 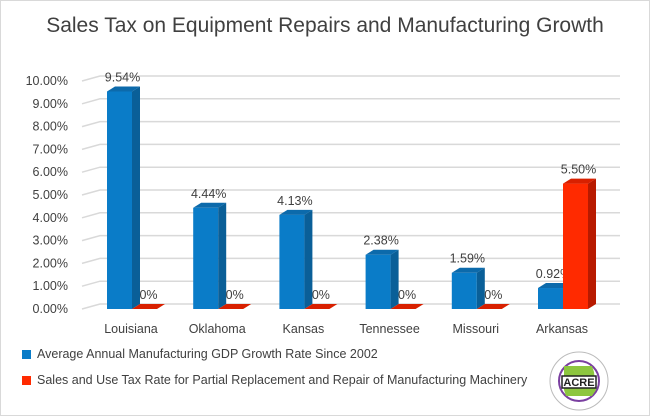 What do you see at coordinates (389, 329) in the screenshot?
I see `x-tick-label: Tennessee` at bounding box center [389, 329].